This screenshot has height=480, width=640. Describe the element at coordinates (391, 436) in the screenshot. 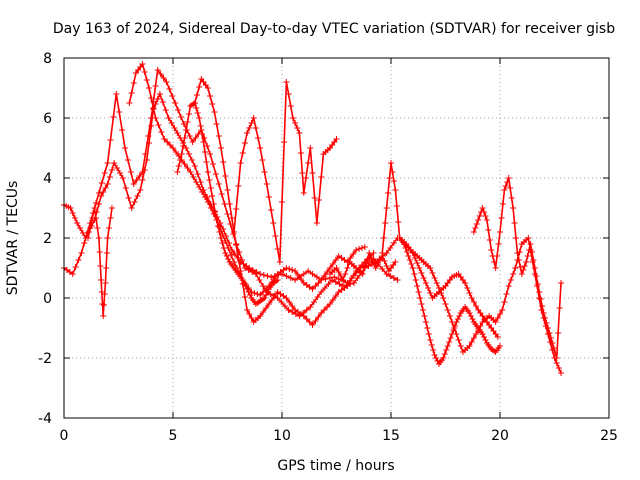

I see `x-tick-label: 15` at that location.